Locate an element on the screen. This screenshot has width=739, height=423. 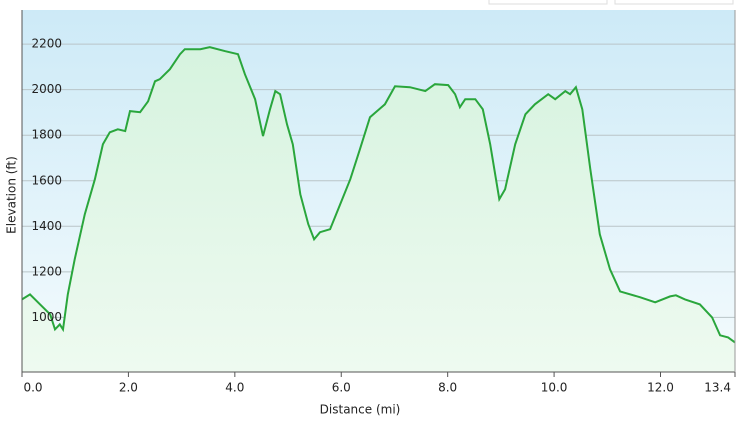
x-tick-label: 10.0 is located at coordinates (554, 388).